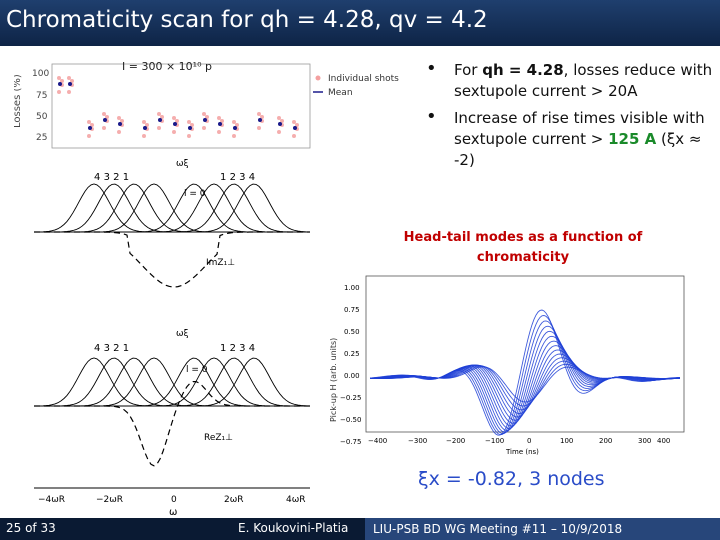 The image size is (720, 540). Describe the element at coordinates (352, 310) in the screenshot. I see `py-2: 0.75` at that location.